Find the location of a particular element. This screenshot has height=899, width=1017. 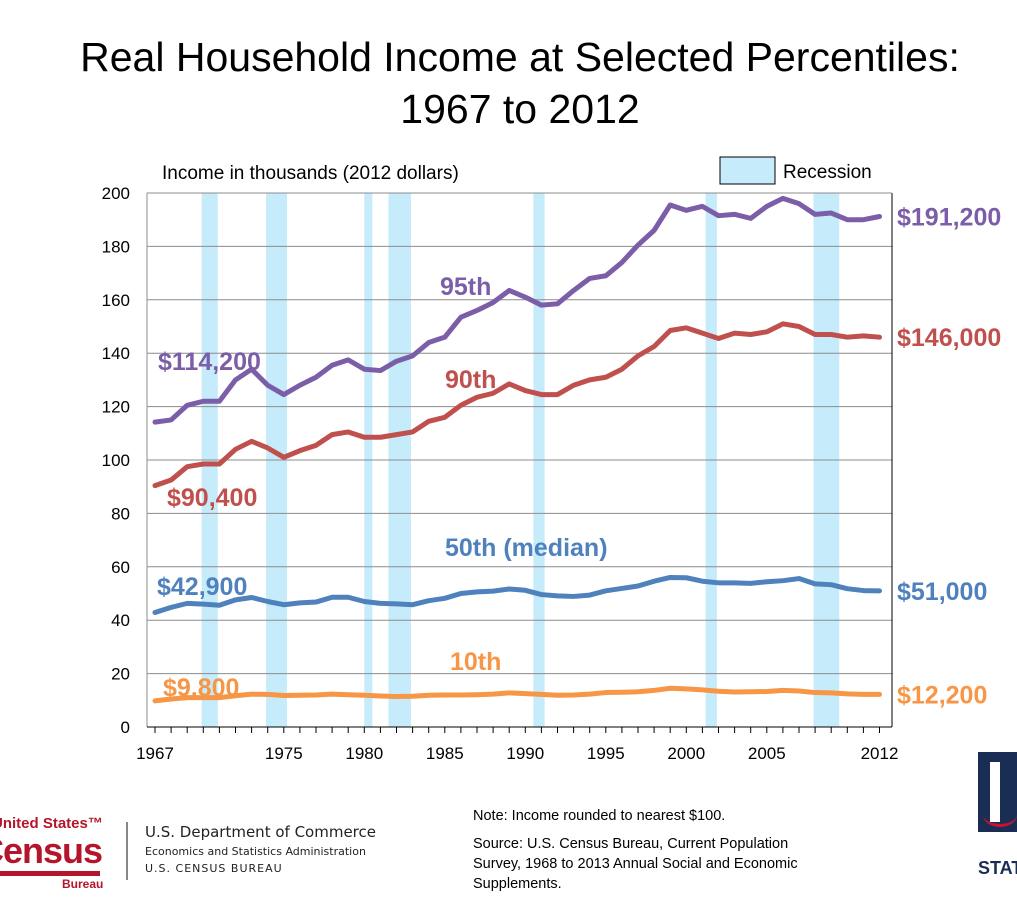

chart-title-line2: 1967 to 2012 is located at coordinates (520, 109).